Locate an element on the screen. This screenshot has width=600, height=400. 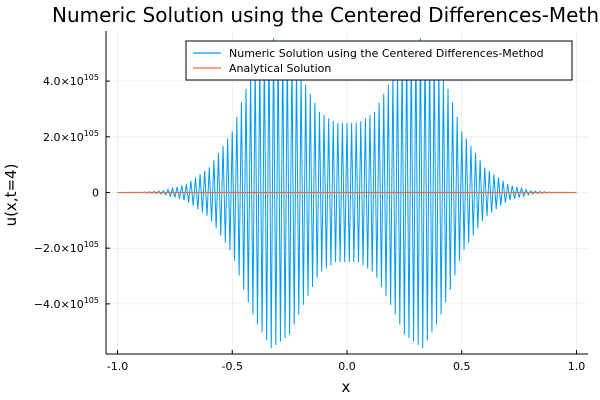
y-axis-label: u(x,t=4) is located at coordinates (11, 195).